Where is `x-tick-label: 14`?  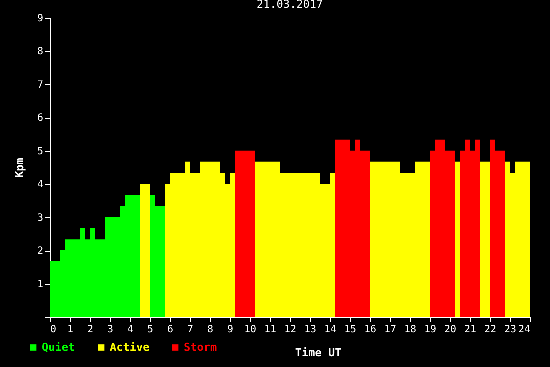
x-tick-label: 14 is located at coordinates (330, 330).